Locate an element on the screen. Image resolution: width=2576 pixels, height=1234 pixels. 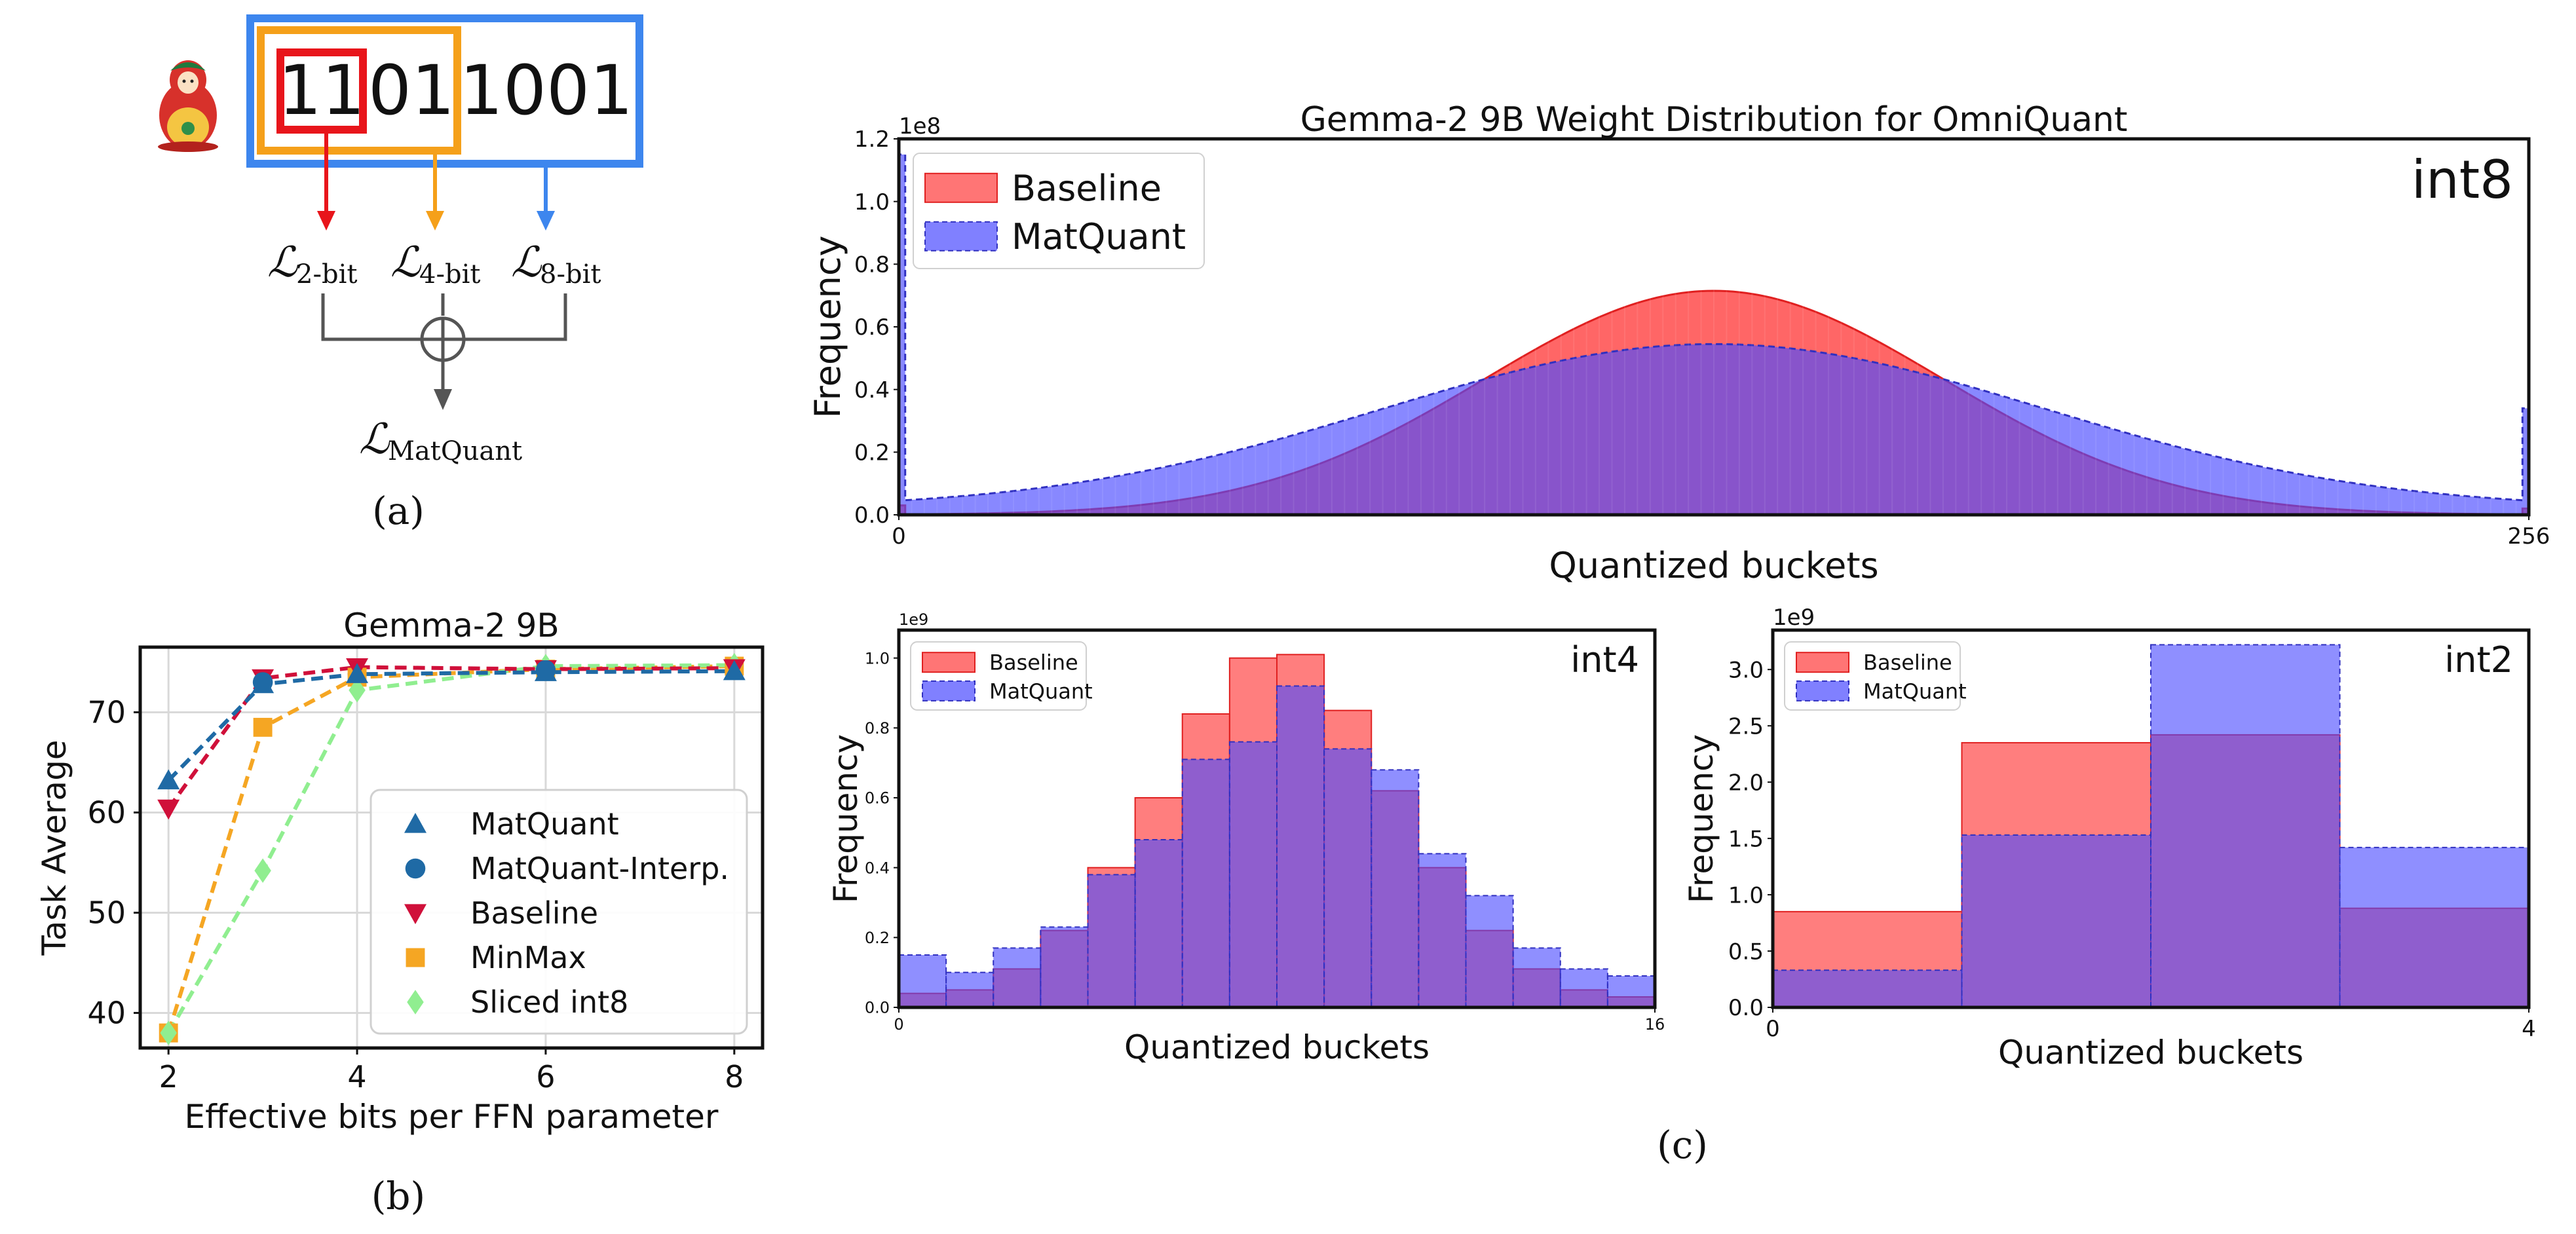
y-tick-label: 1.5 is located at coordinates (1746, 839).